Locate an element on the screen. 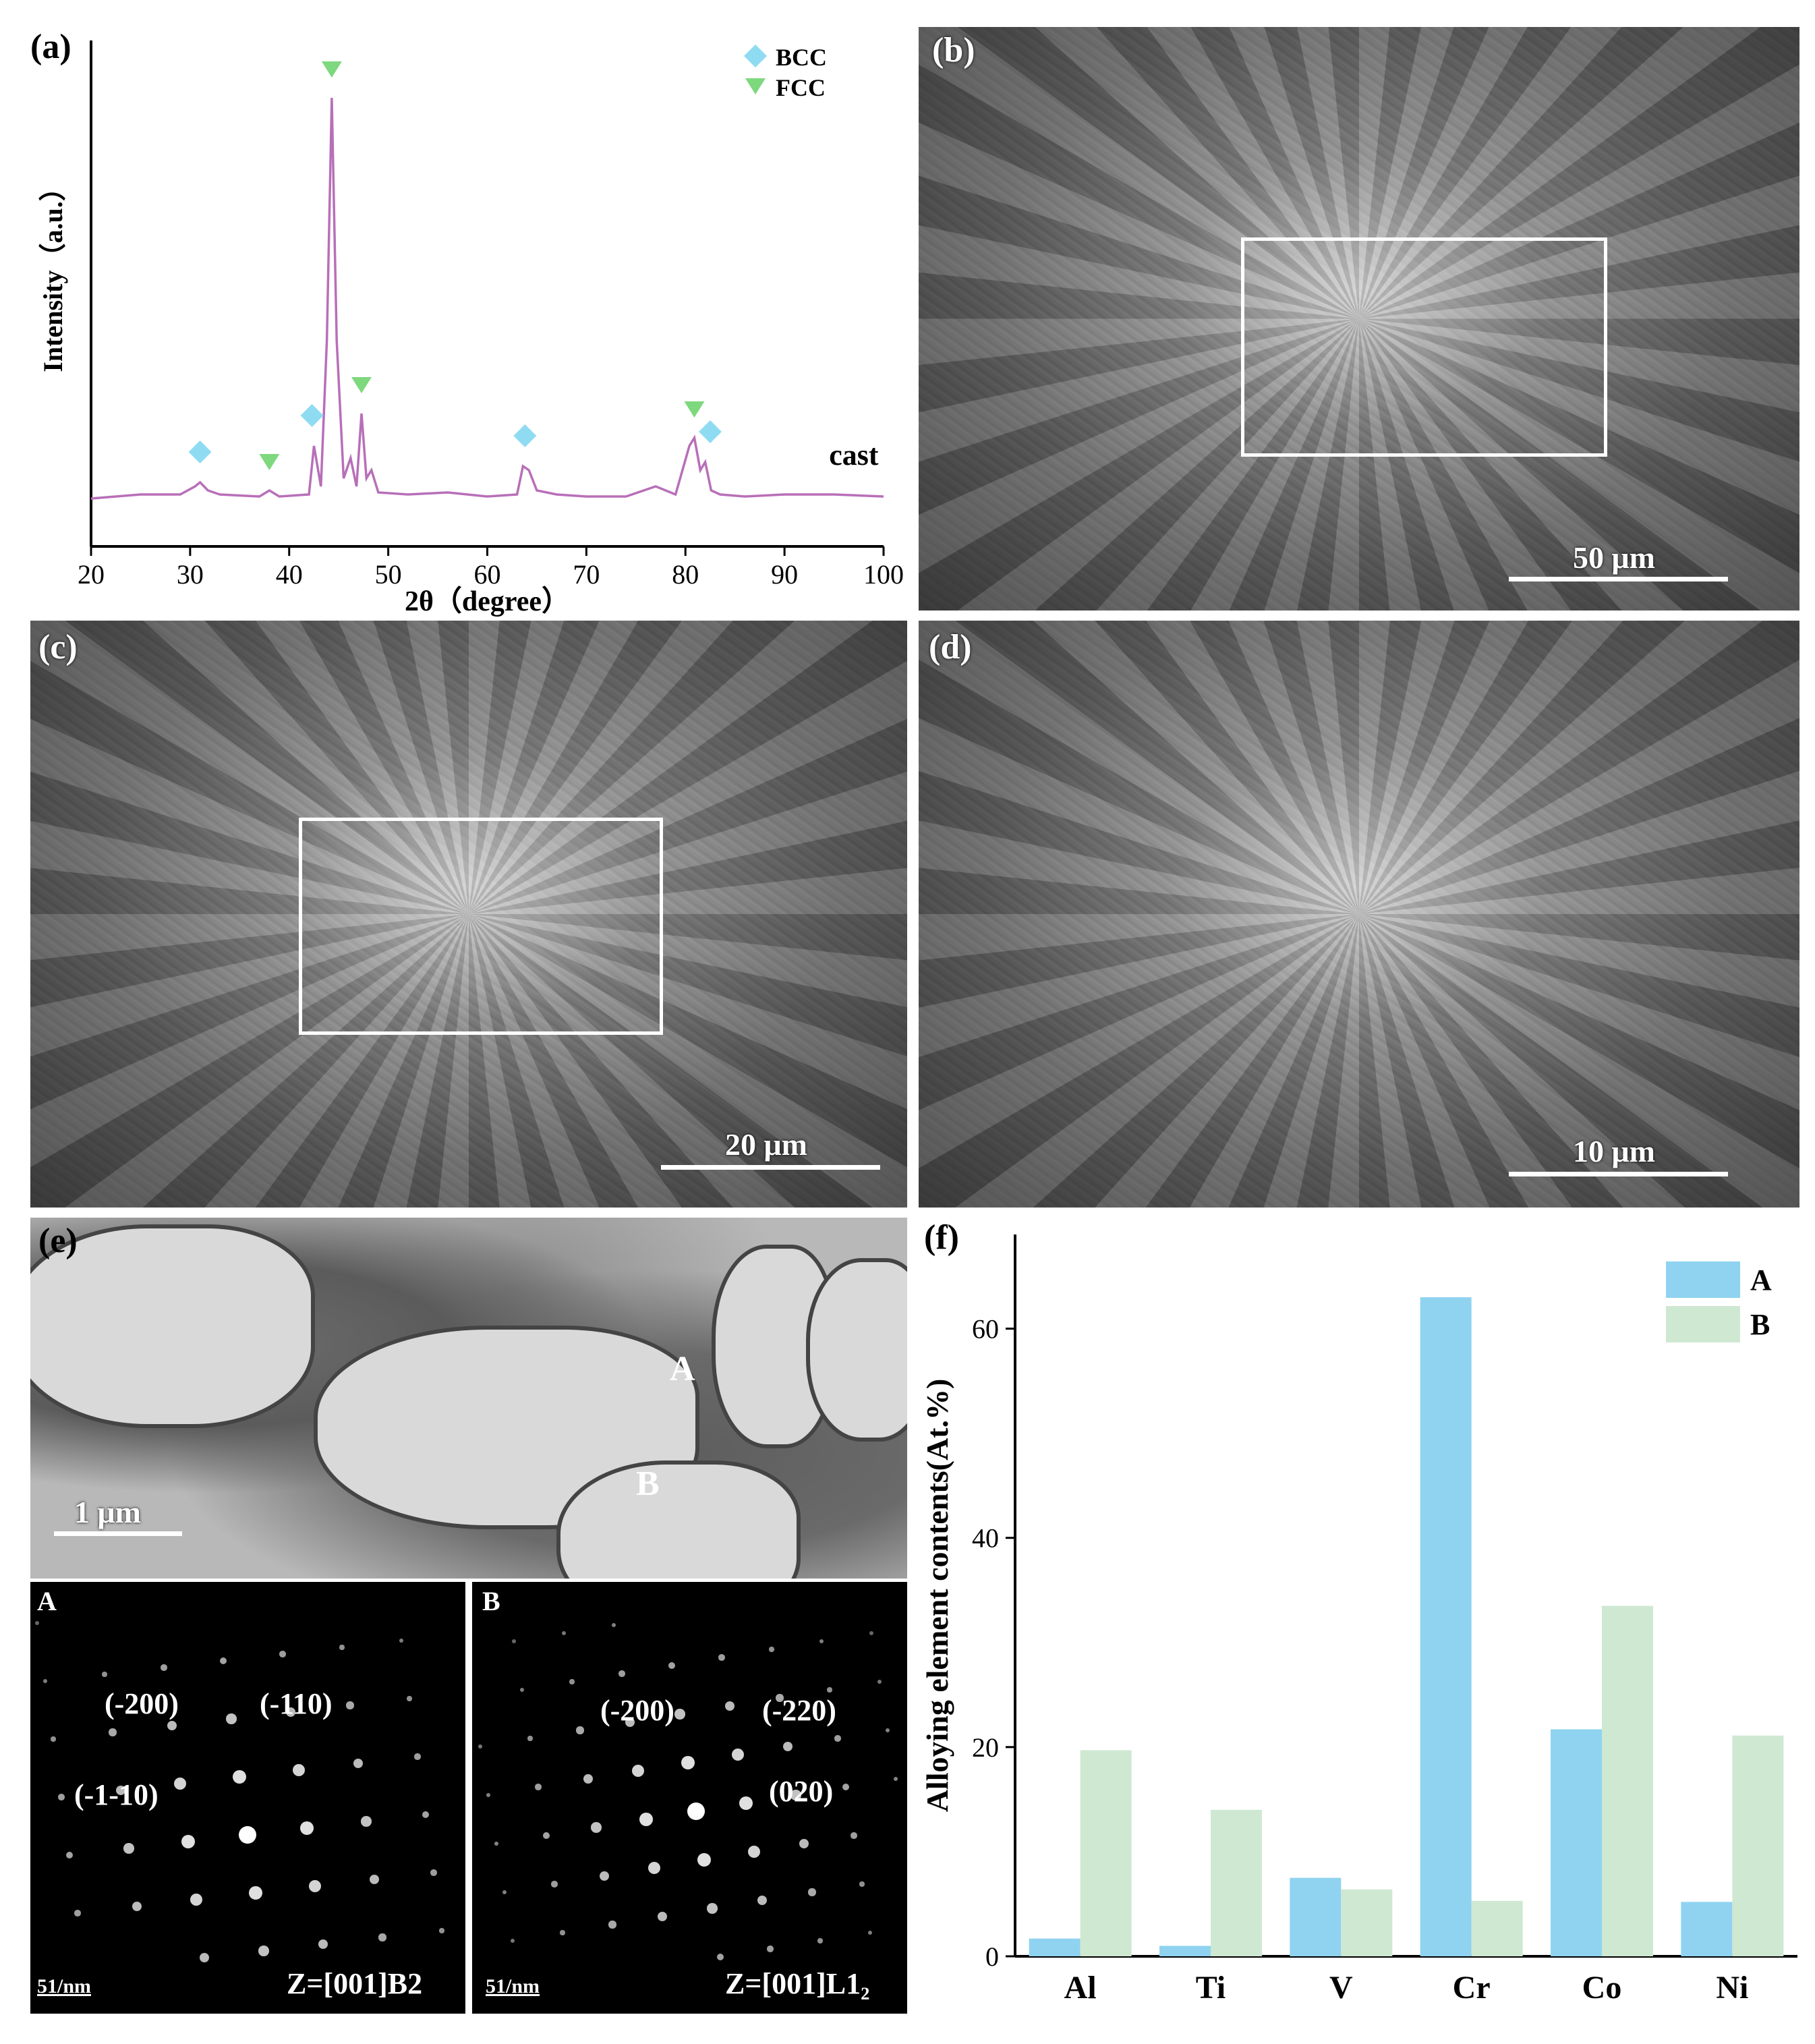 The height and width of the screenshot is (2044, 1815). saed-a-label-2: (-110) is located at coordinates (297, 1703).